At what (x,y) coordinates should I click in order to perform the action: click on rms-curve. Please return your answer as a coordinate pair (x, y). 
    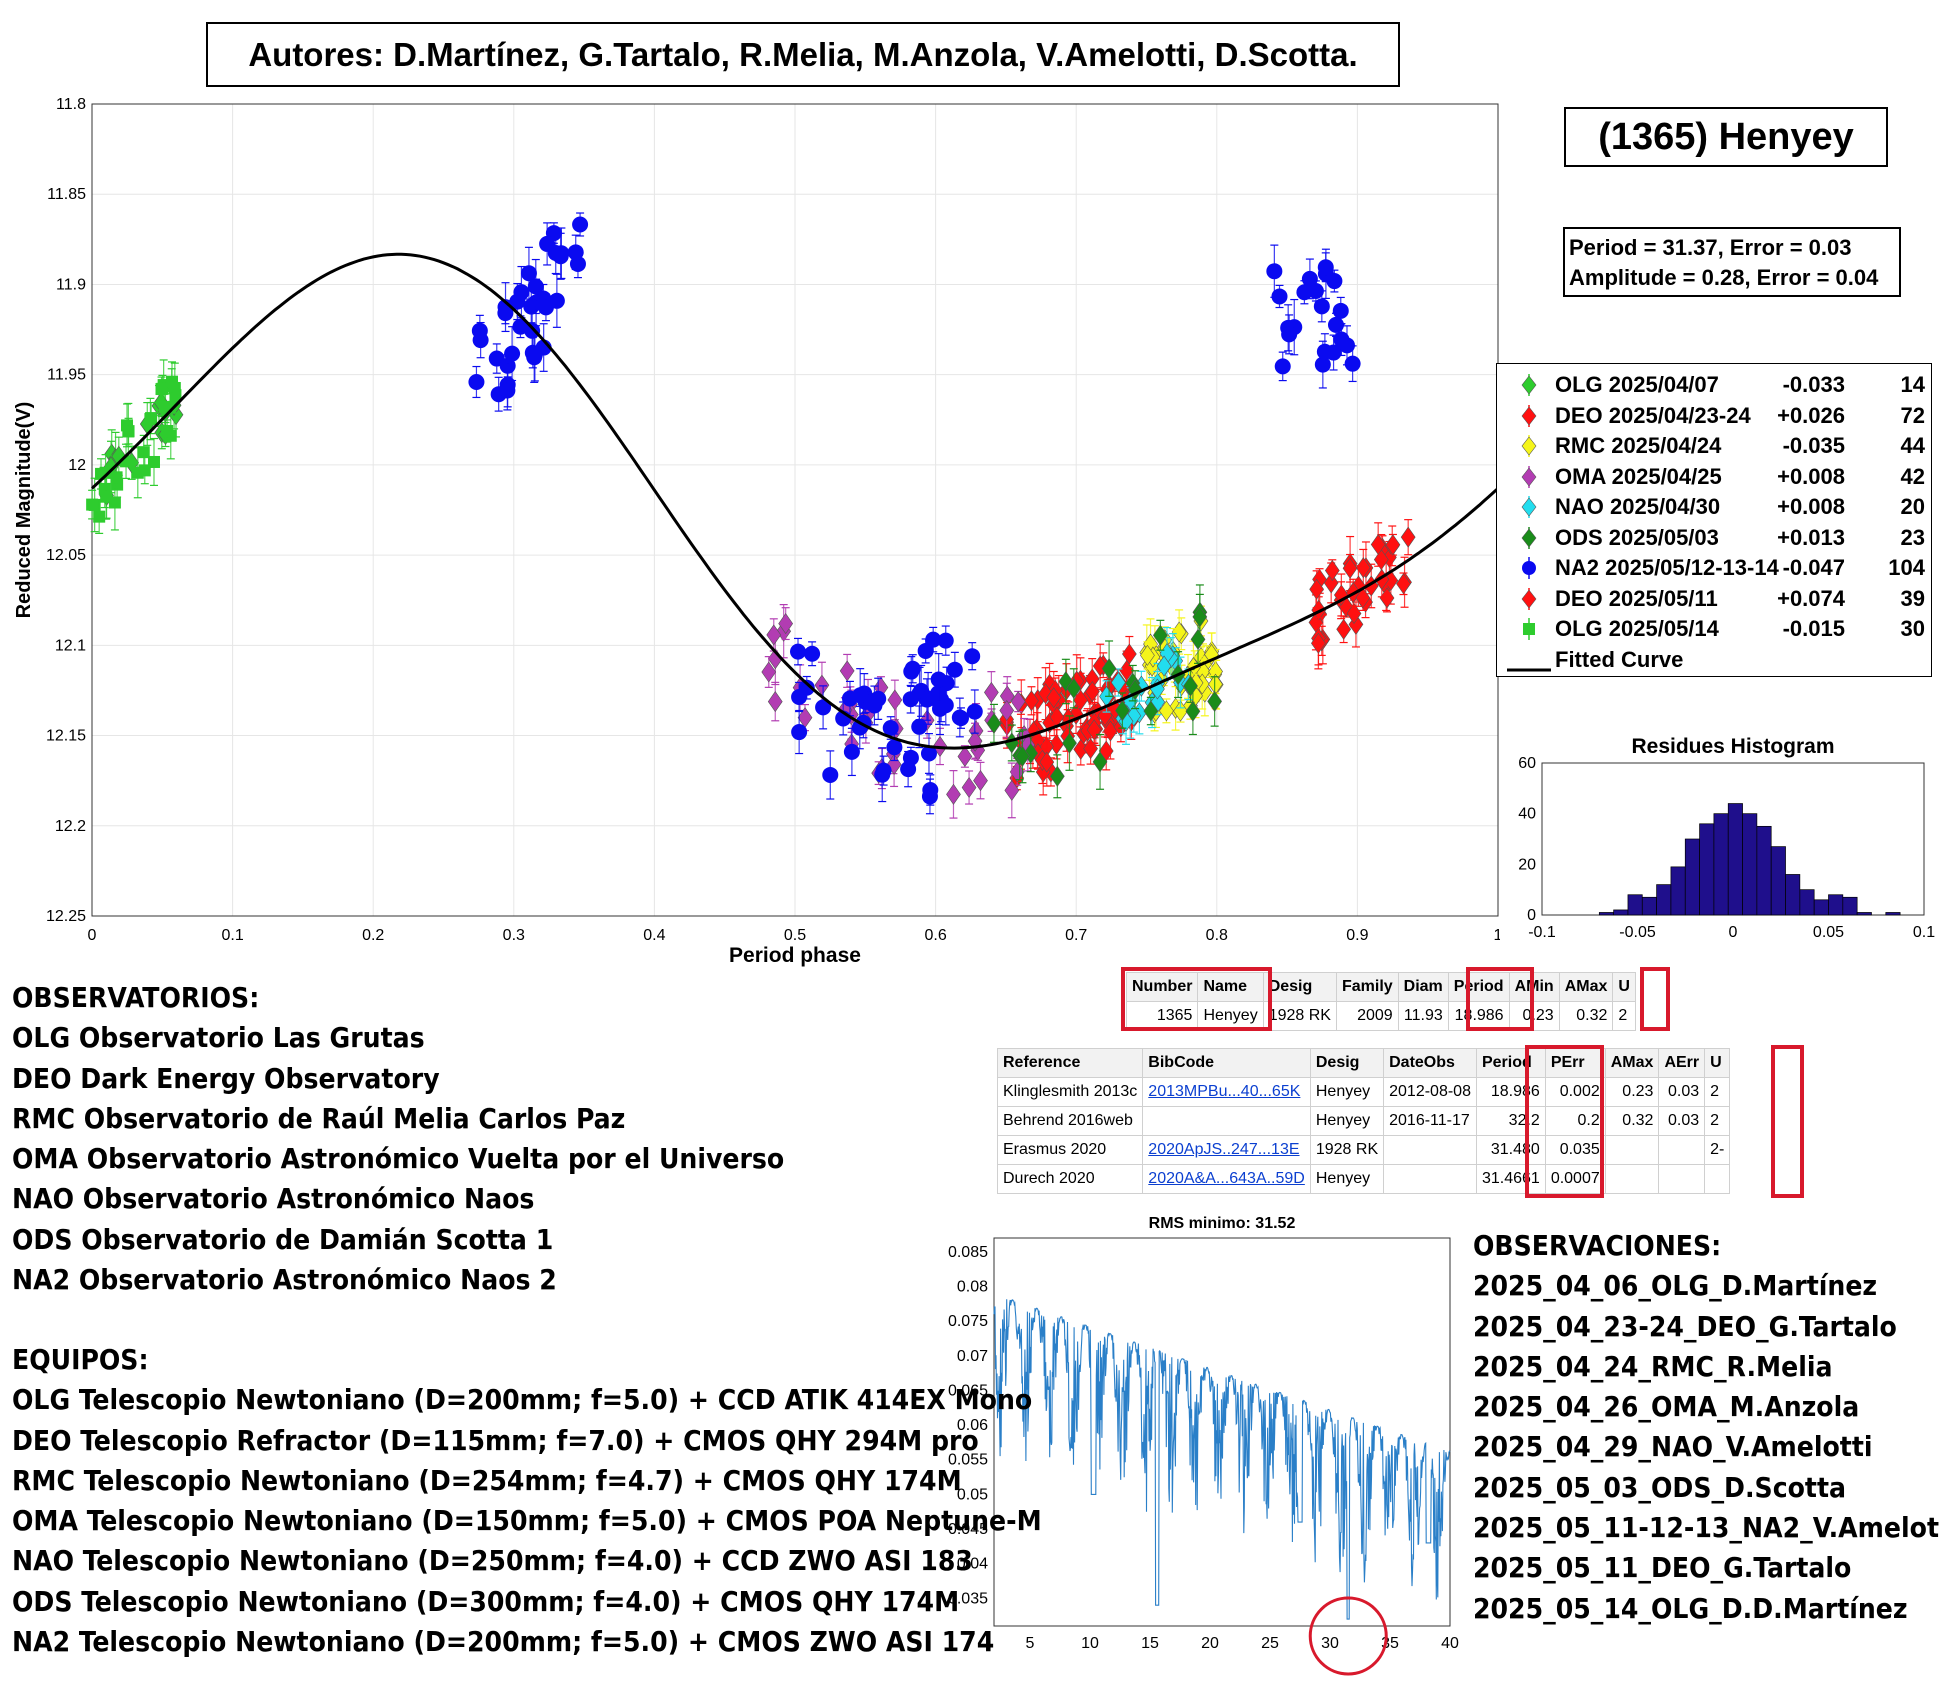
    Looking at the image, I should click on (1222, 1459).